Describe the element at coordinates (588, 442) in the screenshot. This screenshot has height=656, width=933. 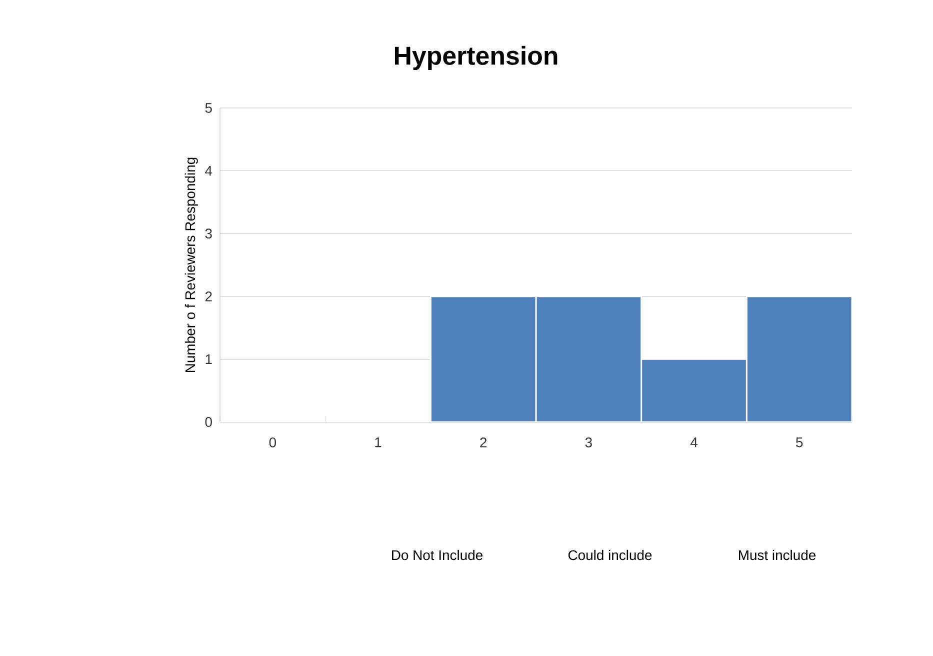
I see `x-tick-label: 3` at that location.